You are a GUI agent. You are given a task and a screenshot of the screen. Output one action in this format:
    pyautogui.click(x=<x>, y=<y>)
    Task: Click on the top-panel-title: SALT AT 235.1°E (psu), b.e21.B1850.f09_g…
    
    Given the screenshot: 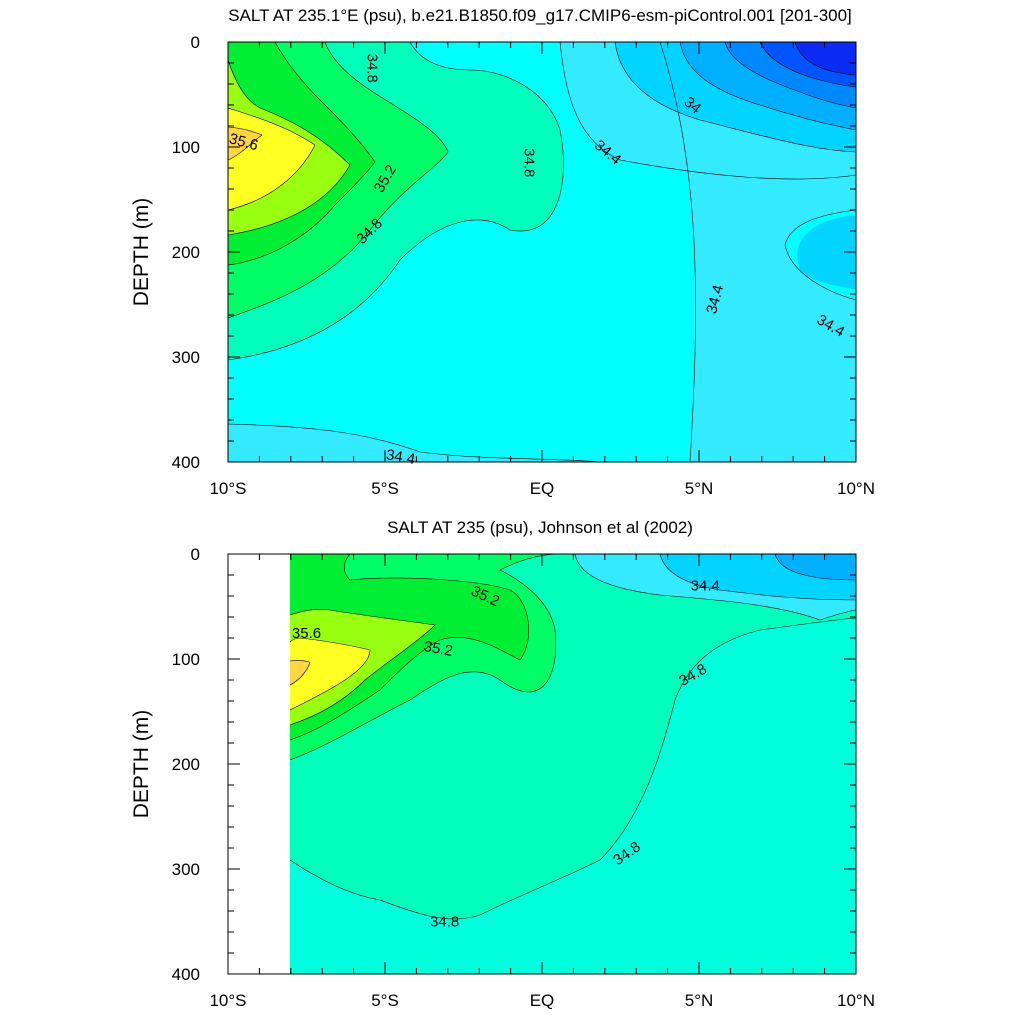 What is the action you would take?
    pyautogui.click(x=540, y=15)
    